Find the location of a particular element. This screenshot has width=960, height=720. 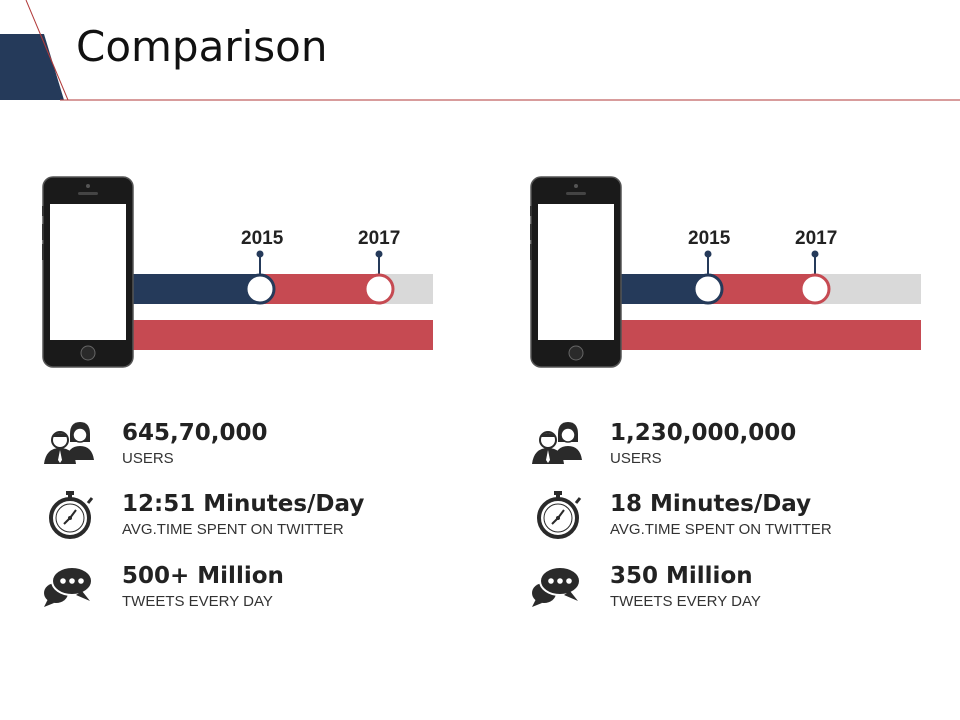

stat-time-spent: 18 Minutes/Day AVG.TIME SPENT ON TWITTER is located at coordinates (745, 521).